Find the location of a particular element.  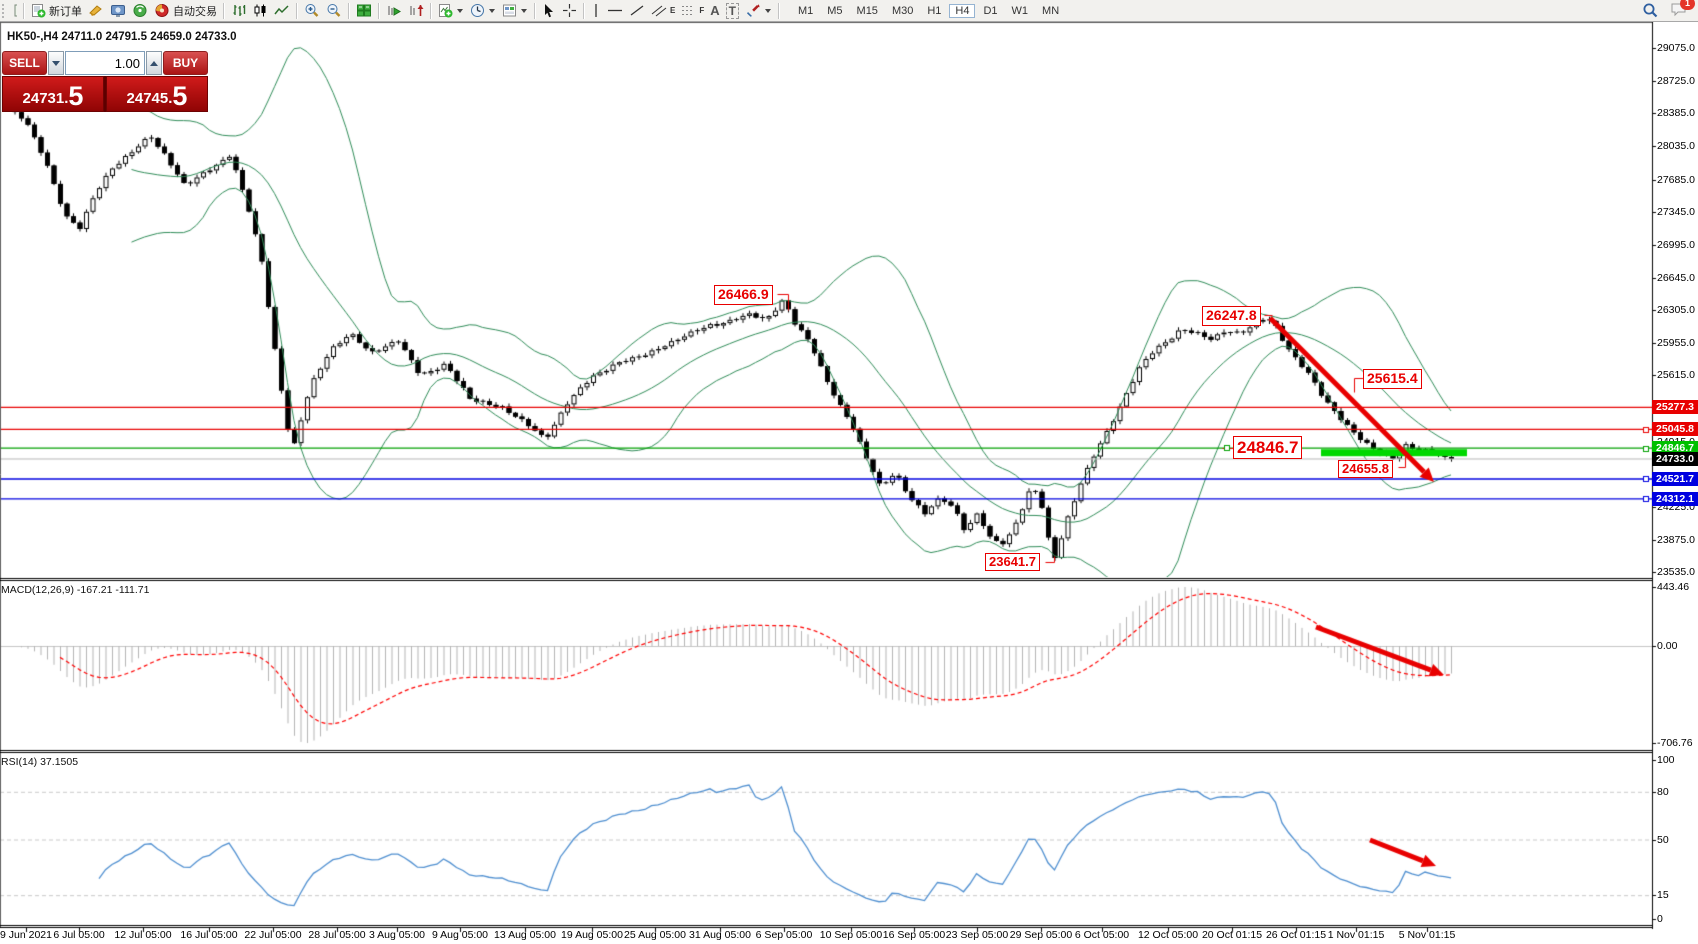

zoom-out-button is located at coordinates (334, 10).